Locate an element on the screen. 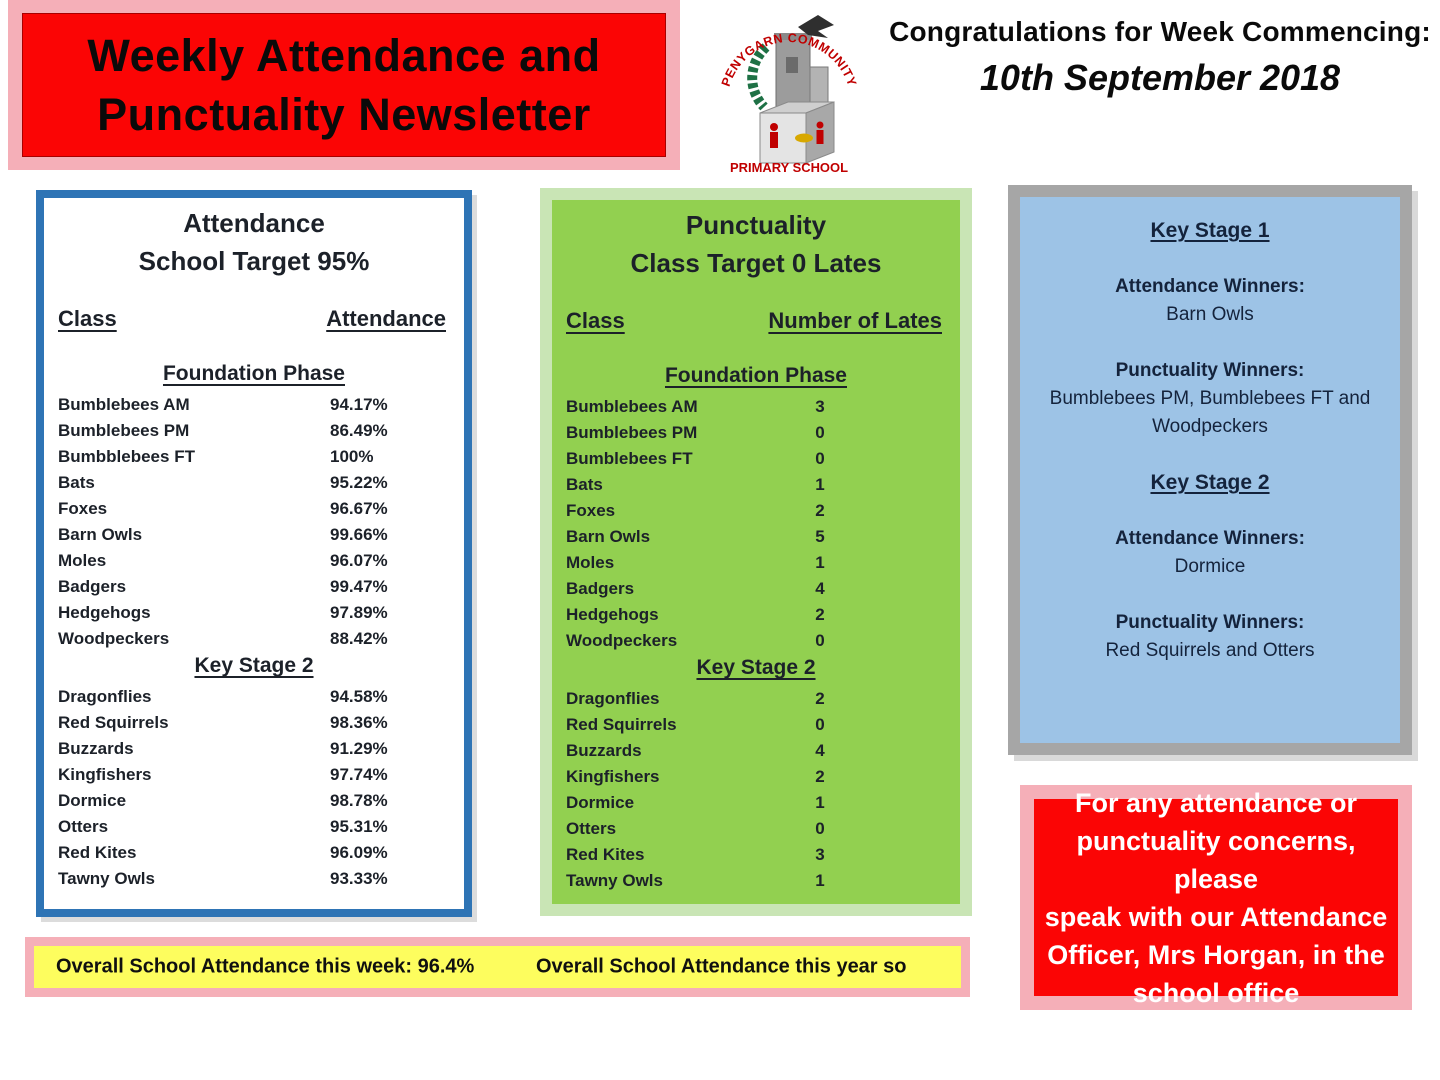 This screenshot has width=1440, height=1080. class-name: Moles is located at coordinates (590, 562).